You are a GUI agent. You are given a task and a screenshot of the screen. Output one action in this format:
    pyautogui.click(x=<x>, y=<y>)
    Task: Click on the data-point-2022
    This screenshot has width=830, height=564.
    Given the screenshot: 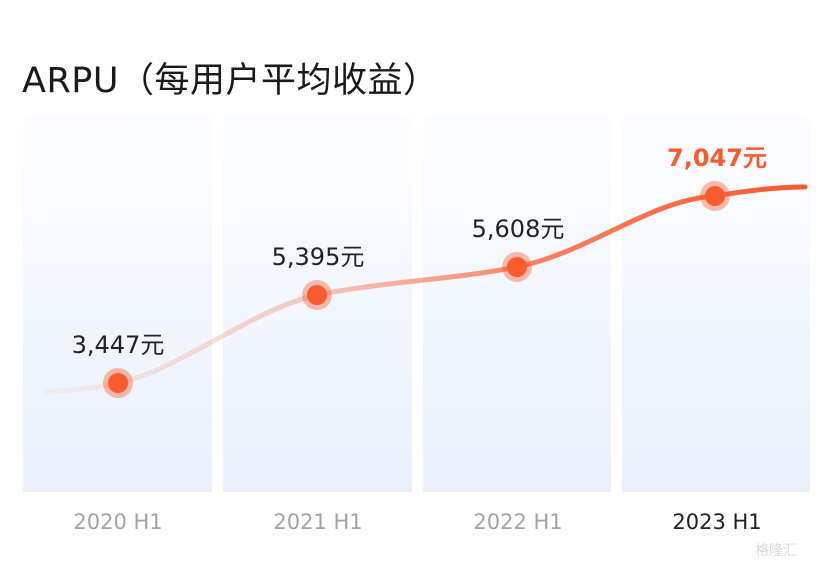 What is the action you would take?
    pyautogui.click(x=517, y=267)
    